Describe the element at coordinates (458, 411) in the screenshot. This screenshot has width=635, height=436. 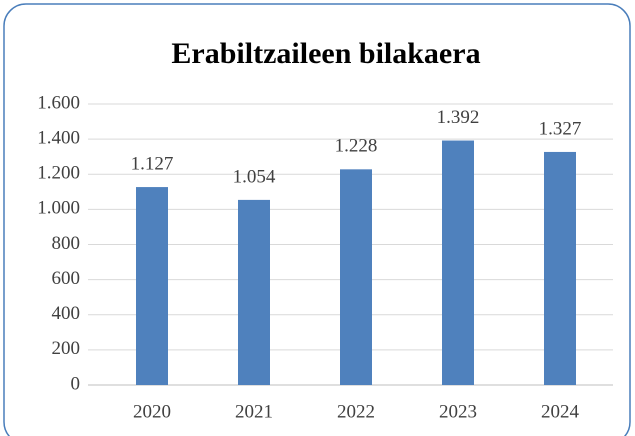
I see `x-tick-label: 2023` at that location.